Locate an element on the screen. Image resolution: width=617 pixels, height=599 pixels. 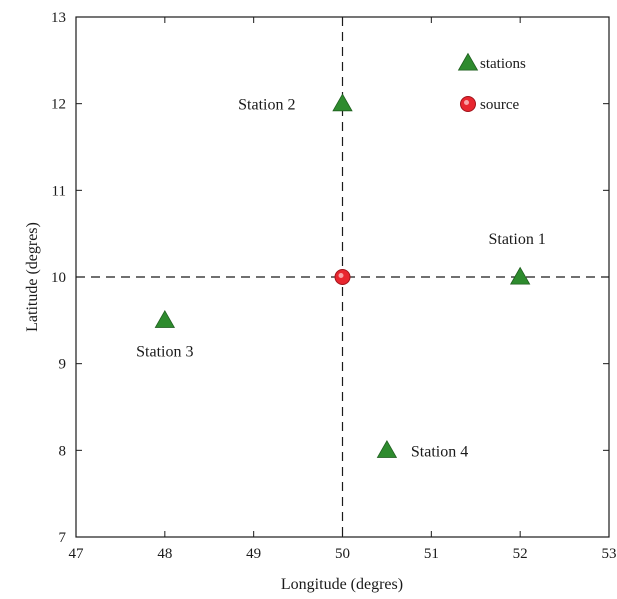
legend-source-icon is located at coordinates (468, 104).